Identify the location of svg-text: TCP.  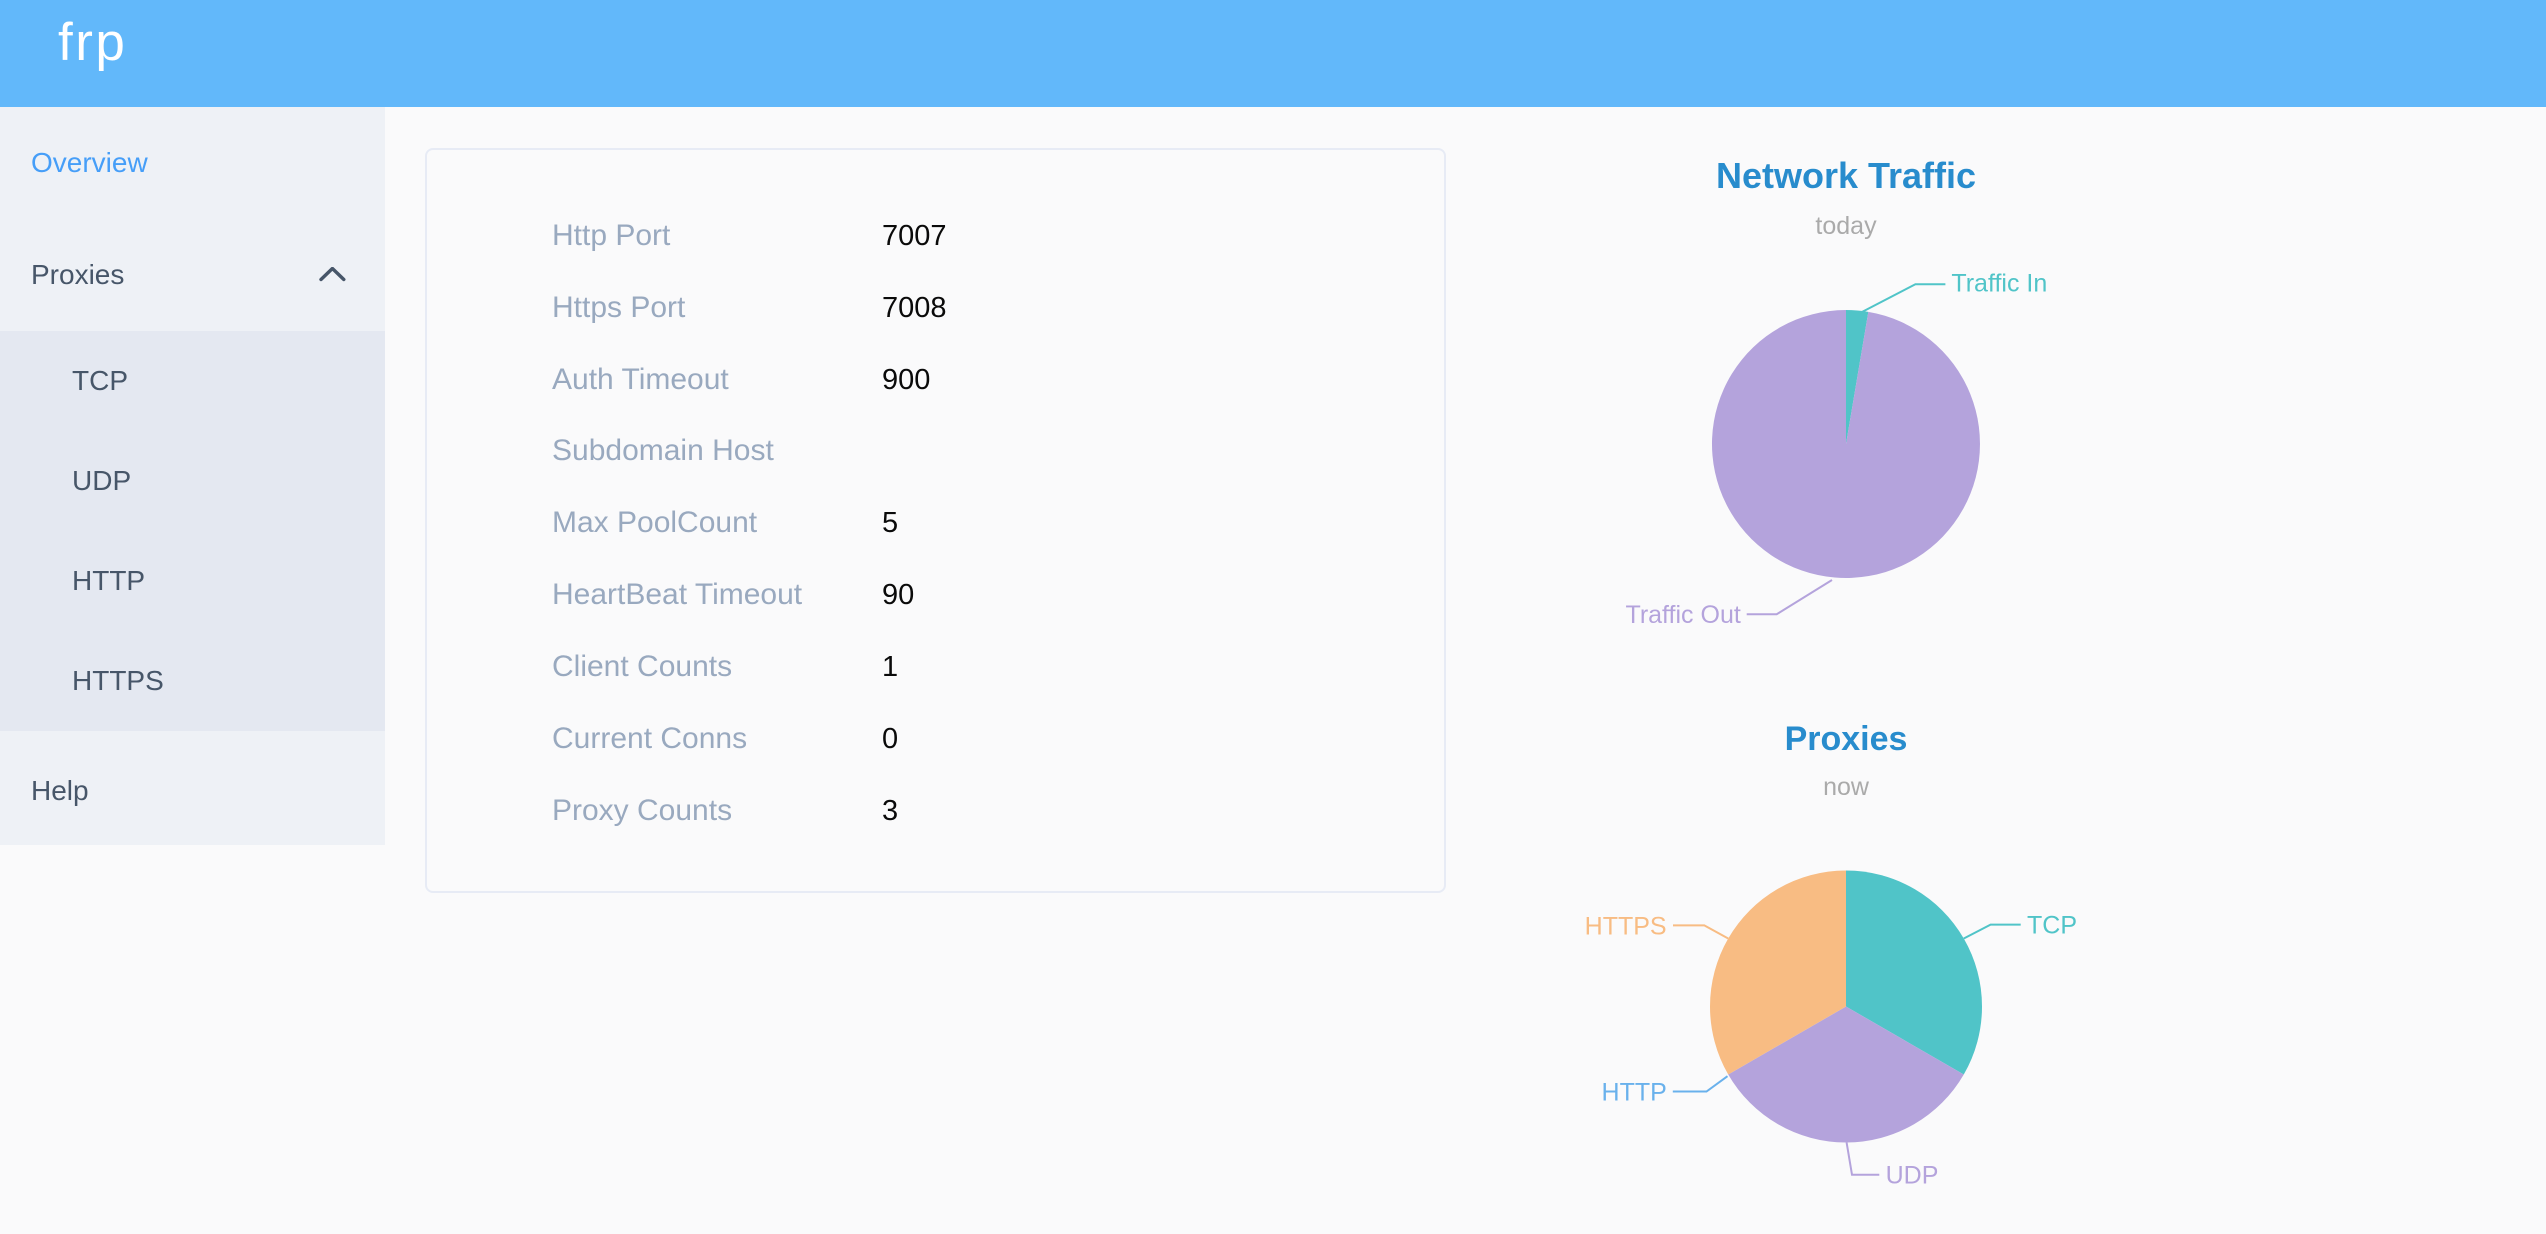
(2052, 926).